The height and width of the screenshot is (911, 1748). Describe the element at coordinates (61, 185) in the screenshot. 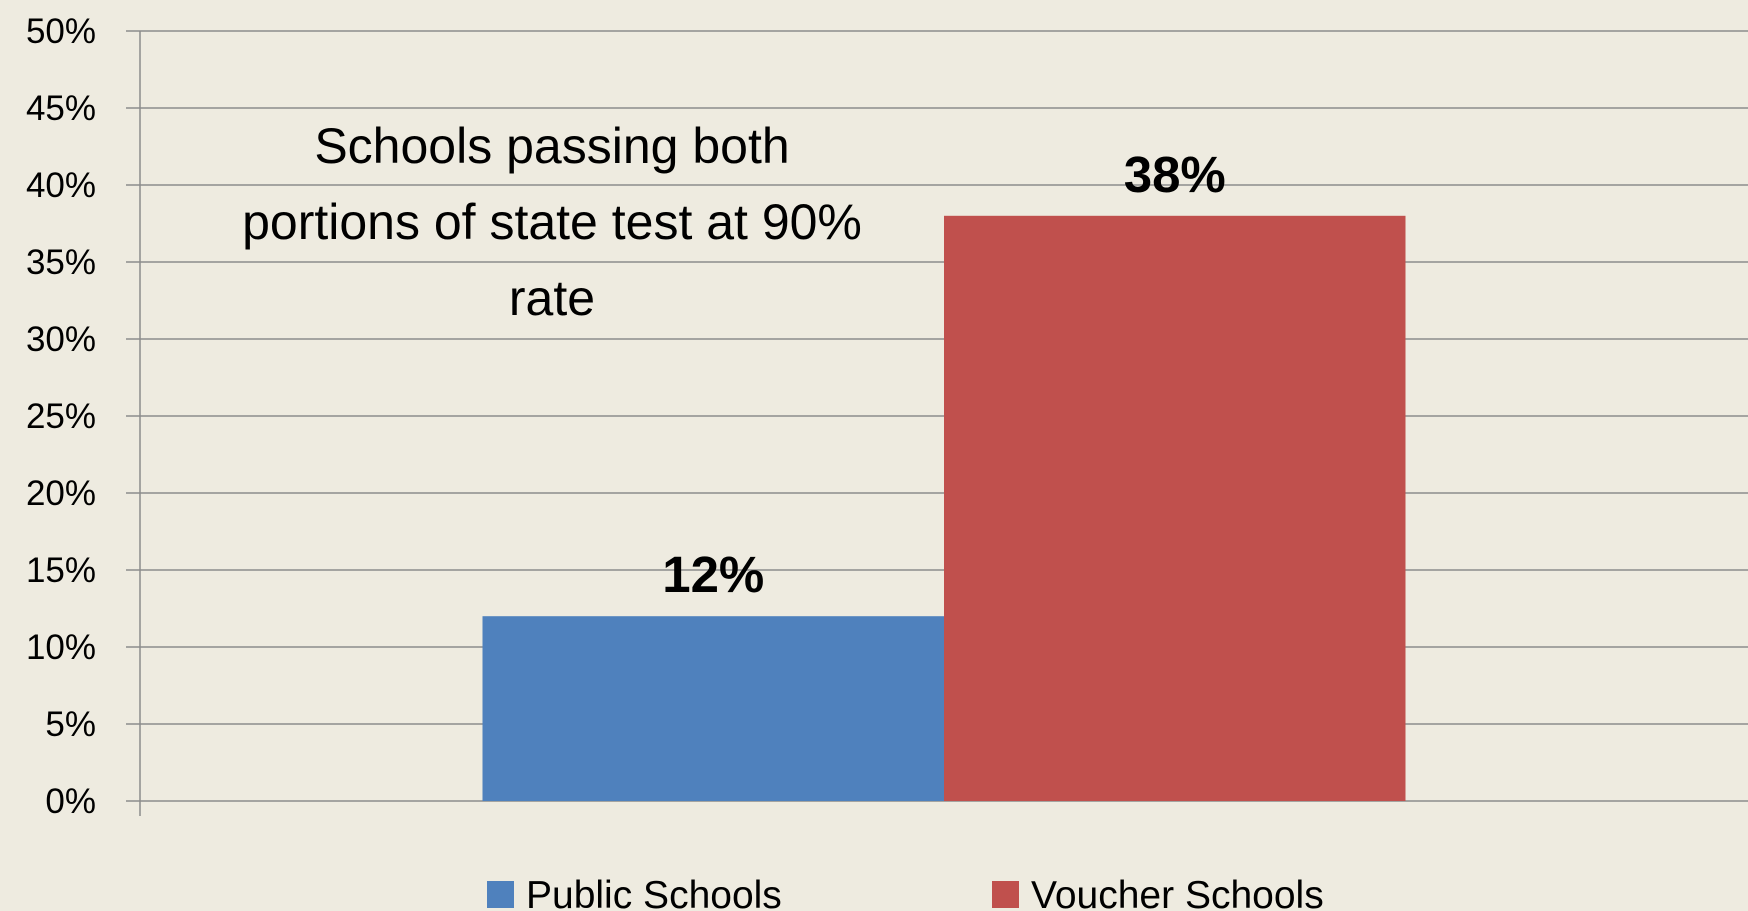

I see `y-tick-label: 40%` at that location.